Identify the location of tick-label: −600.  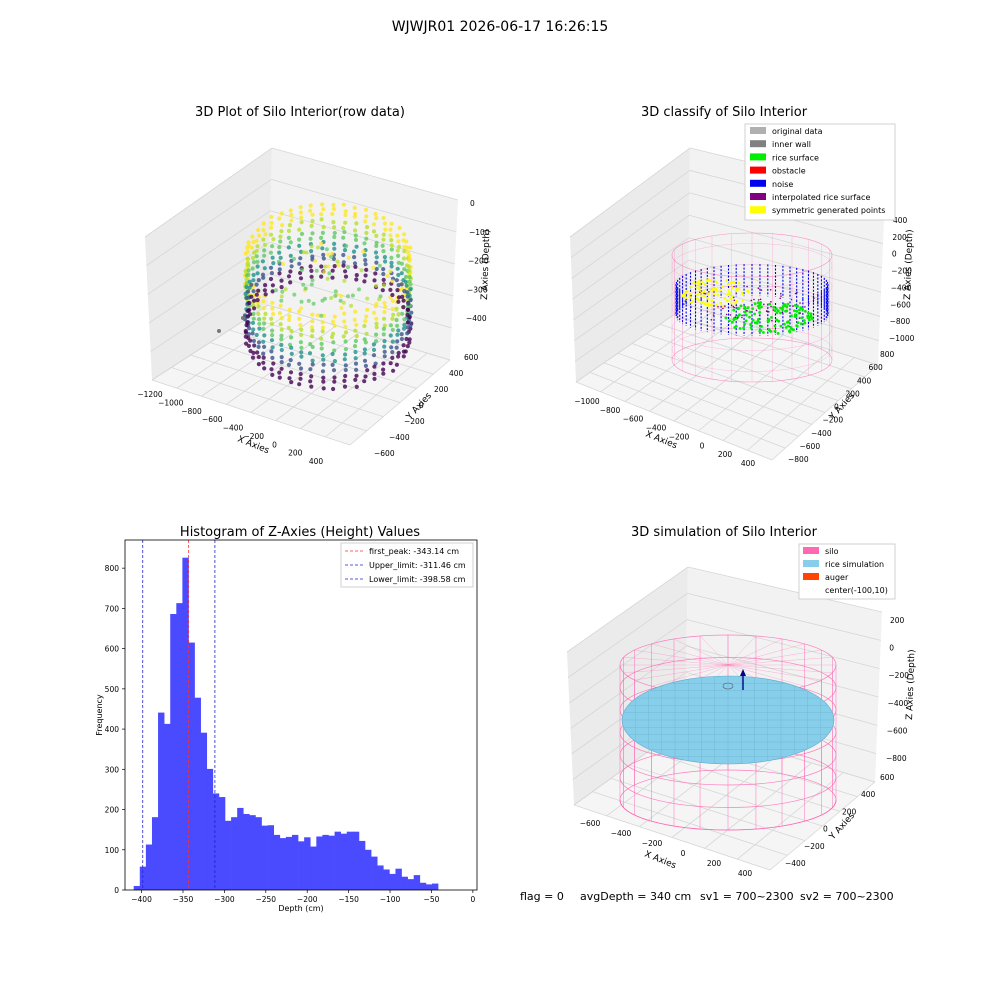
(633, 419).